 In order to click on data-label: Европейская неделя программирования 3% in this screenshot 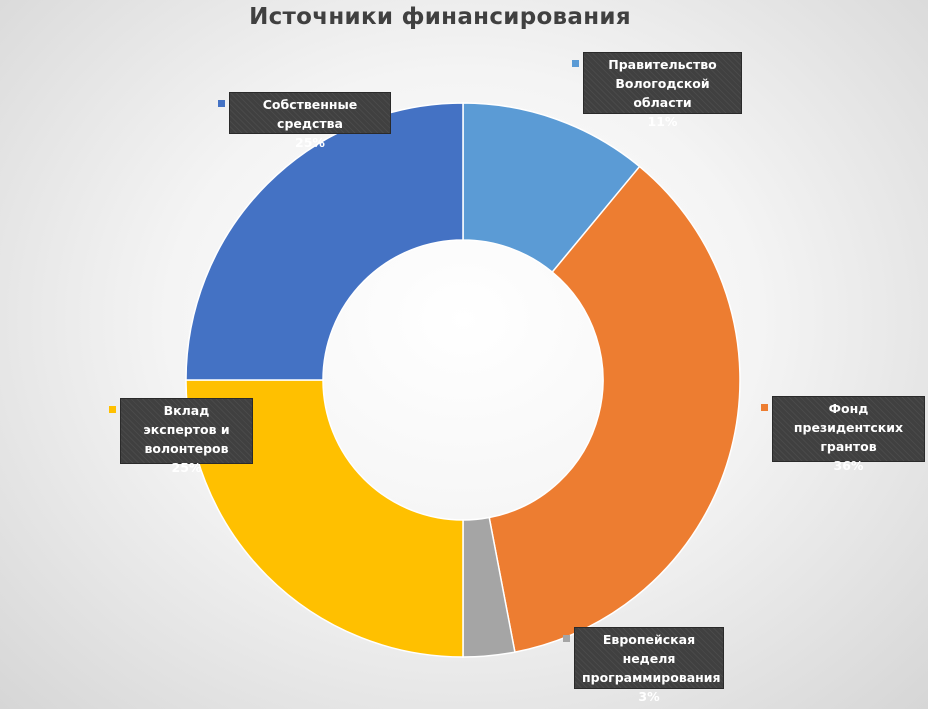, I will do `click(649, 665)`.